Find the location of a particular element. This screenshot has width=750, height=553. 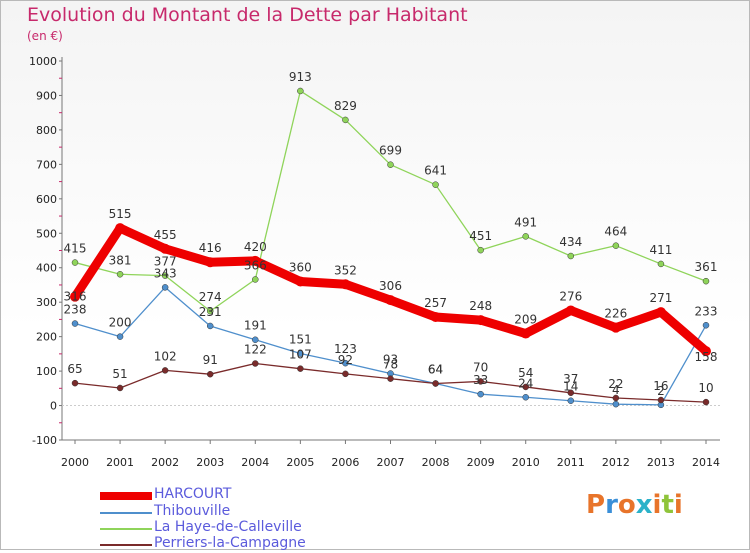

logo-letter: i is located at coordinates (657, 505).